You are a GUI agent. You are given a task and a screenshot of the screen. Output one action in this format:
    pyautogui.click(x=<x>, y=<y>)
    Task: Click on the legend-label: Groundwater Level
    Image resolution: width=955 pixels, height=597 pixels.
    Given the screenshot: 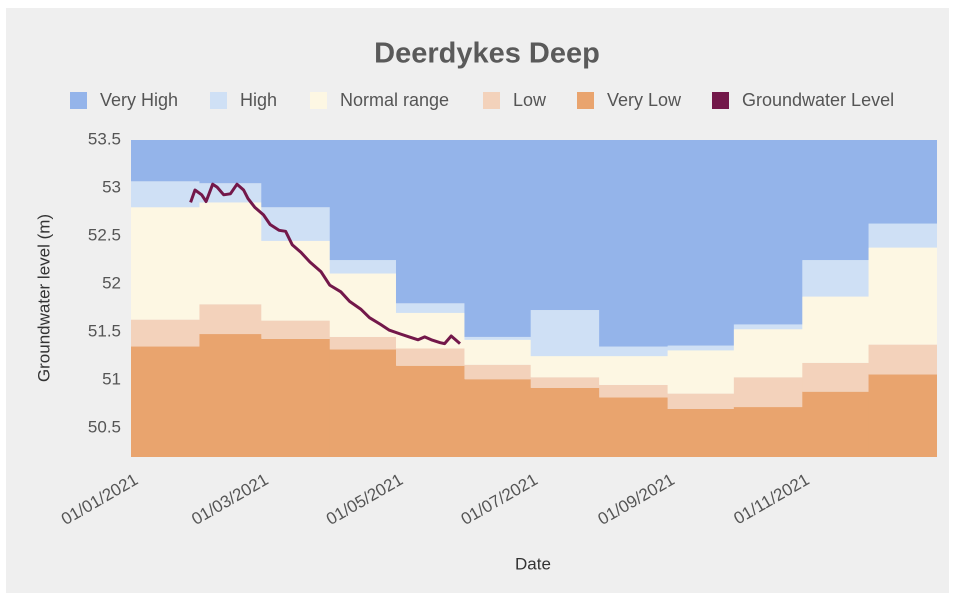 What is the action you would take?
    pyautogui.click(x=818, y=100)
    